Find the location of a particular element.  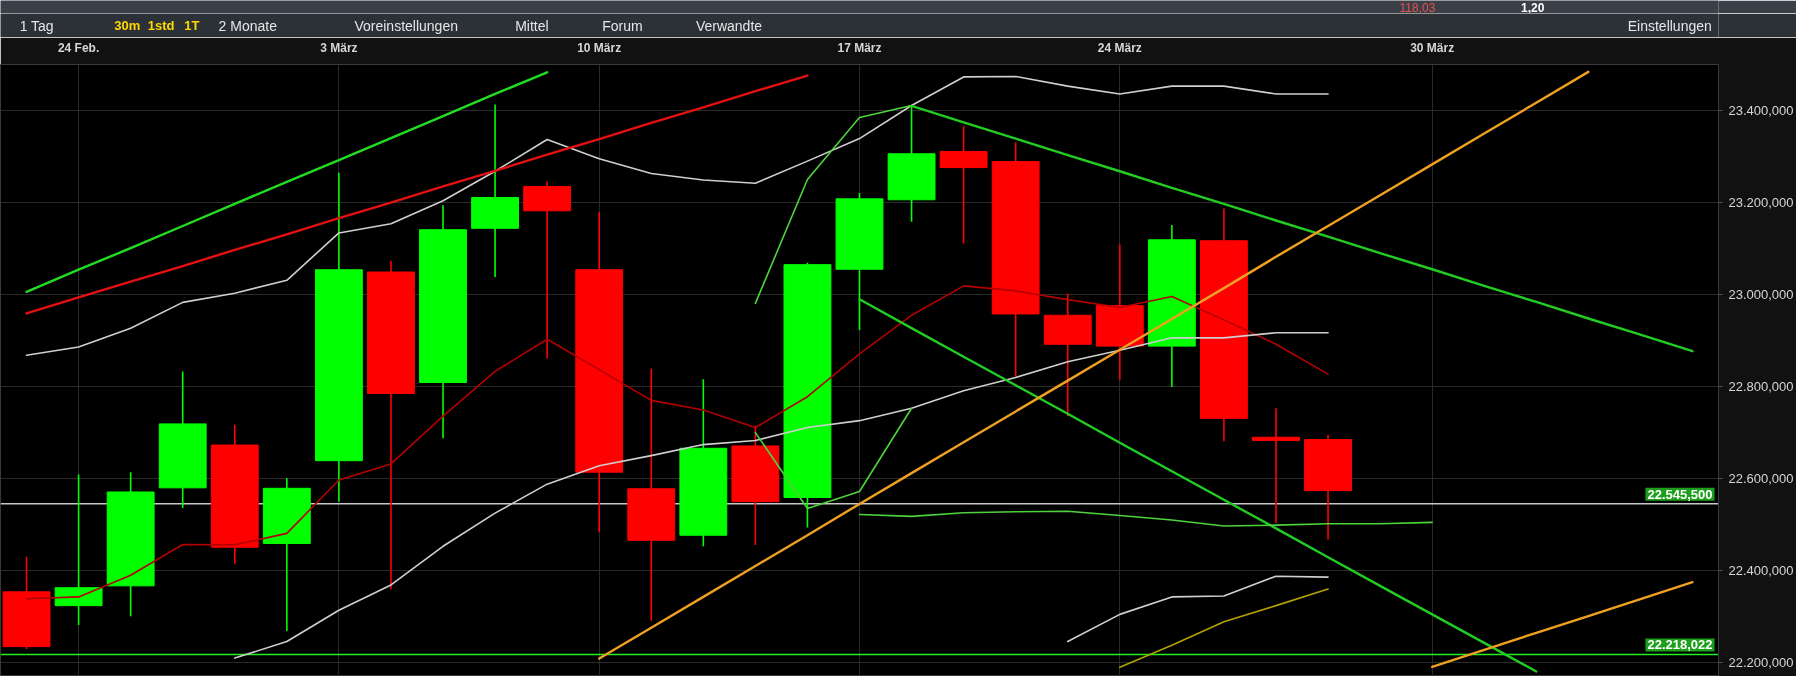

ref-line-label: 22.545,500 is located at coordinates (1680, 494).